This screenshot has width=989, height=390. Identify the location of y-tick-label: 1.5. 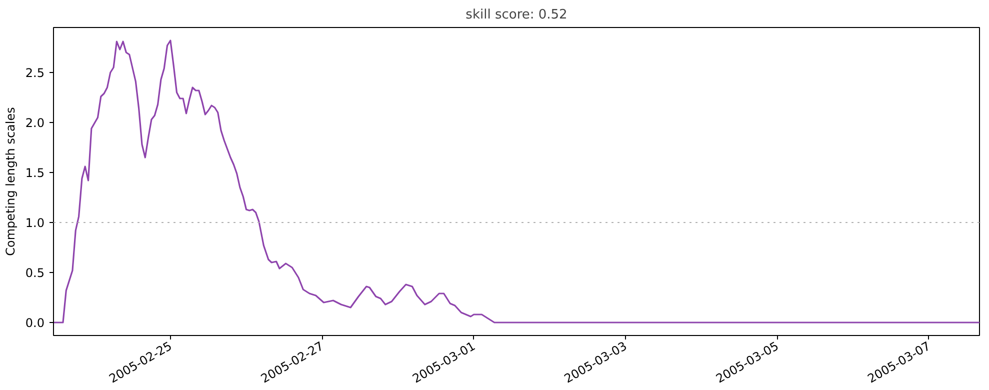
(35, 173).